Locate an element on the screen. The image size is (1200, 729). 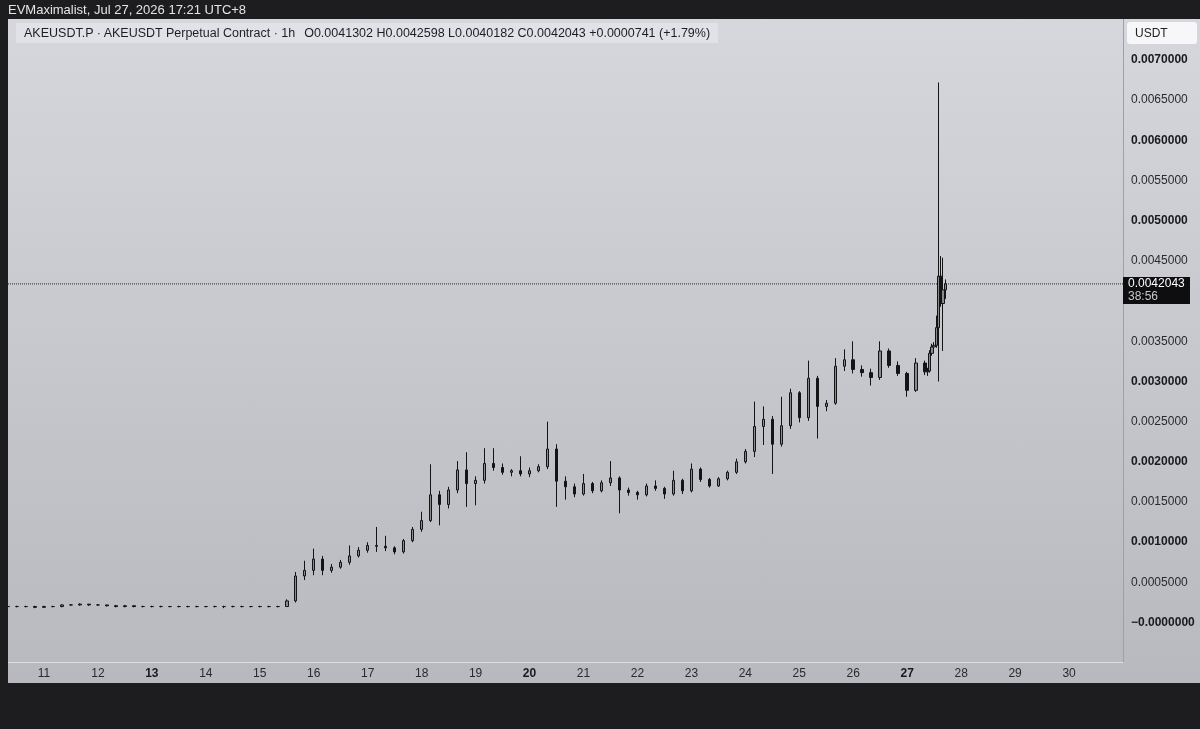
x-tick-label: 18 is located at coordinates (421, 673).